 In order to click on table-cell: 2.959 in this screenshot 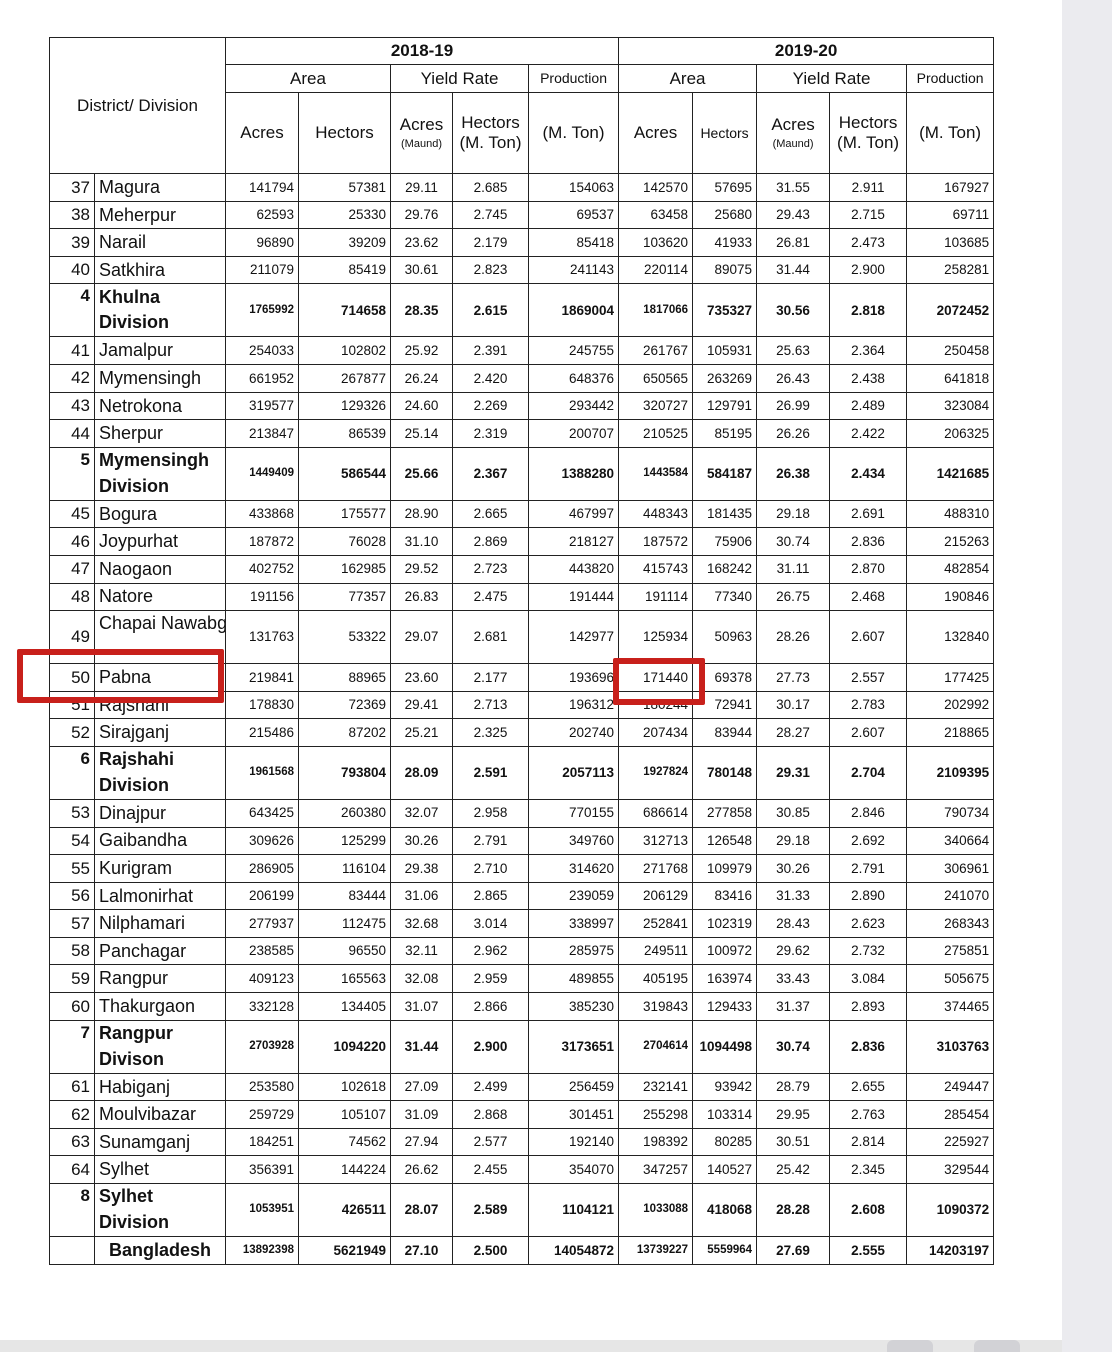, I will do `click(490, 979)`.